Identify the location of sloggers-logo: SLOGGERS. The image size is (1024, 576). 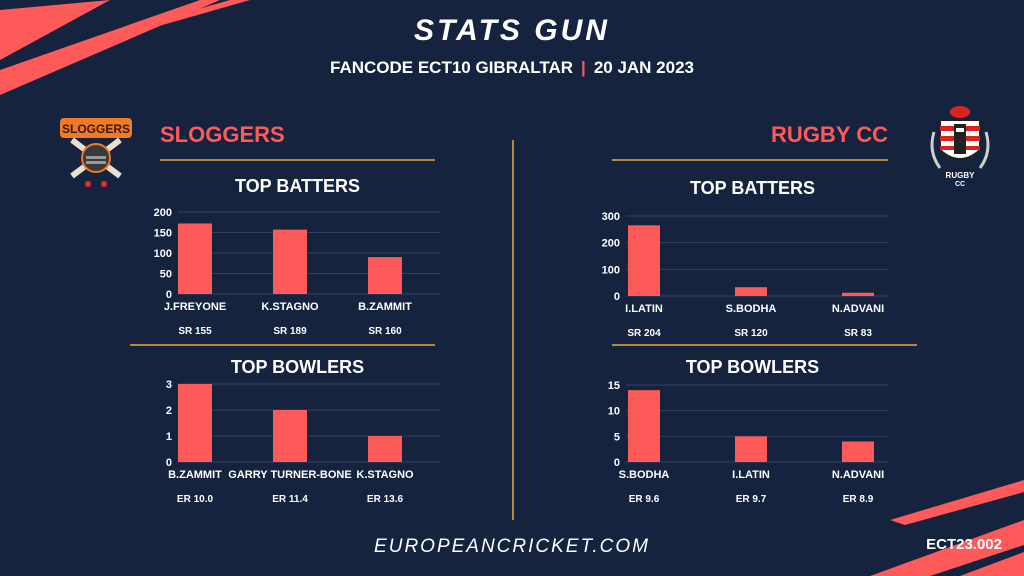
(96, 152).